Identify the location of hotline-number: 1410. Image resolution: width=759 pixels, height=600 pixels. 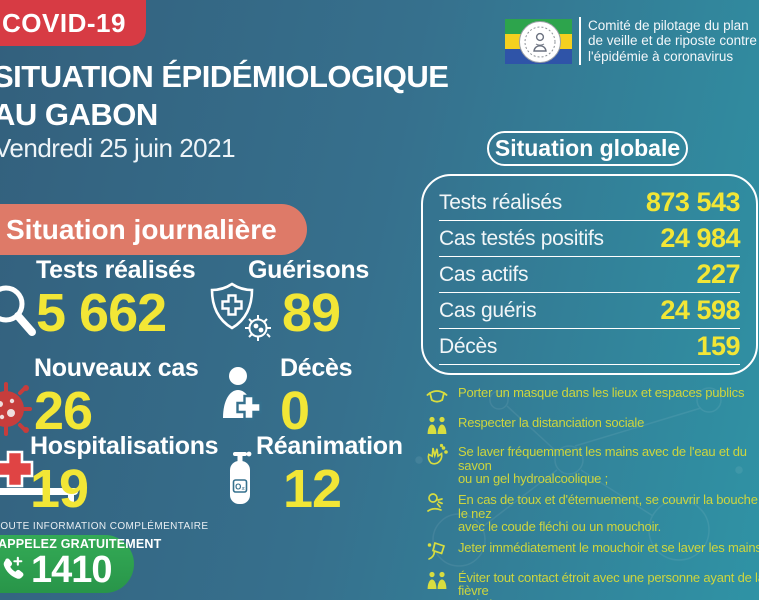
(72, 570).